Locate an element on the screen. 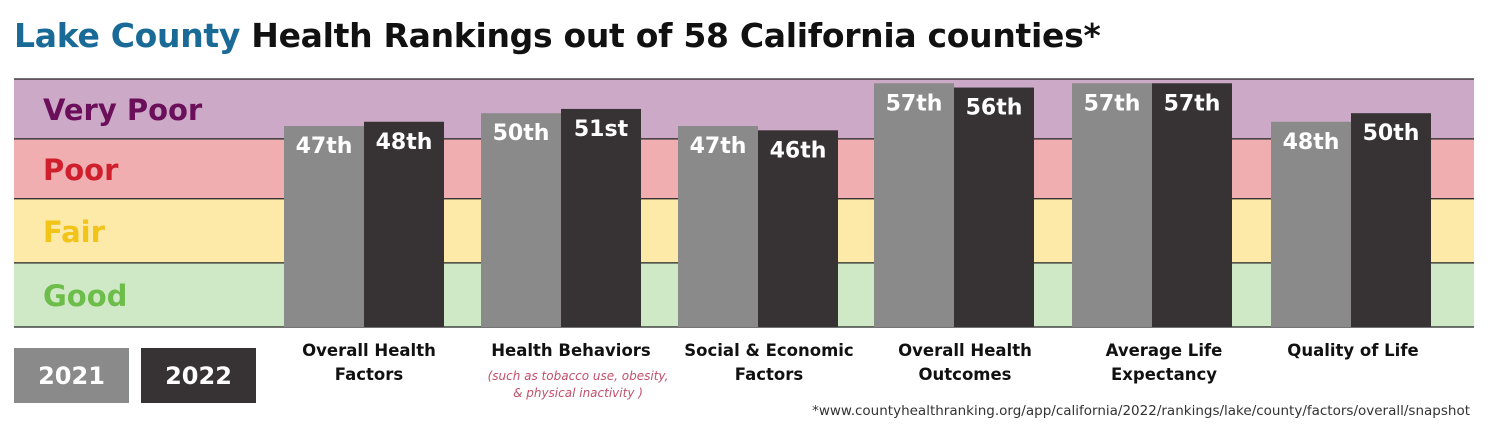 This screenshot has height=434, width=1490. category-label-overall-health-factors: Overall Health Factors is located at coordinates (369, 363).